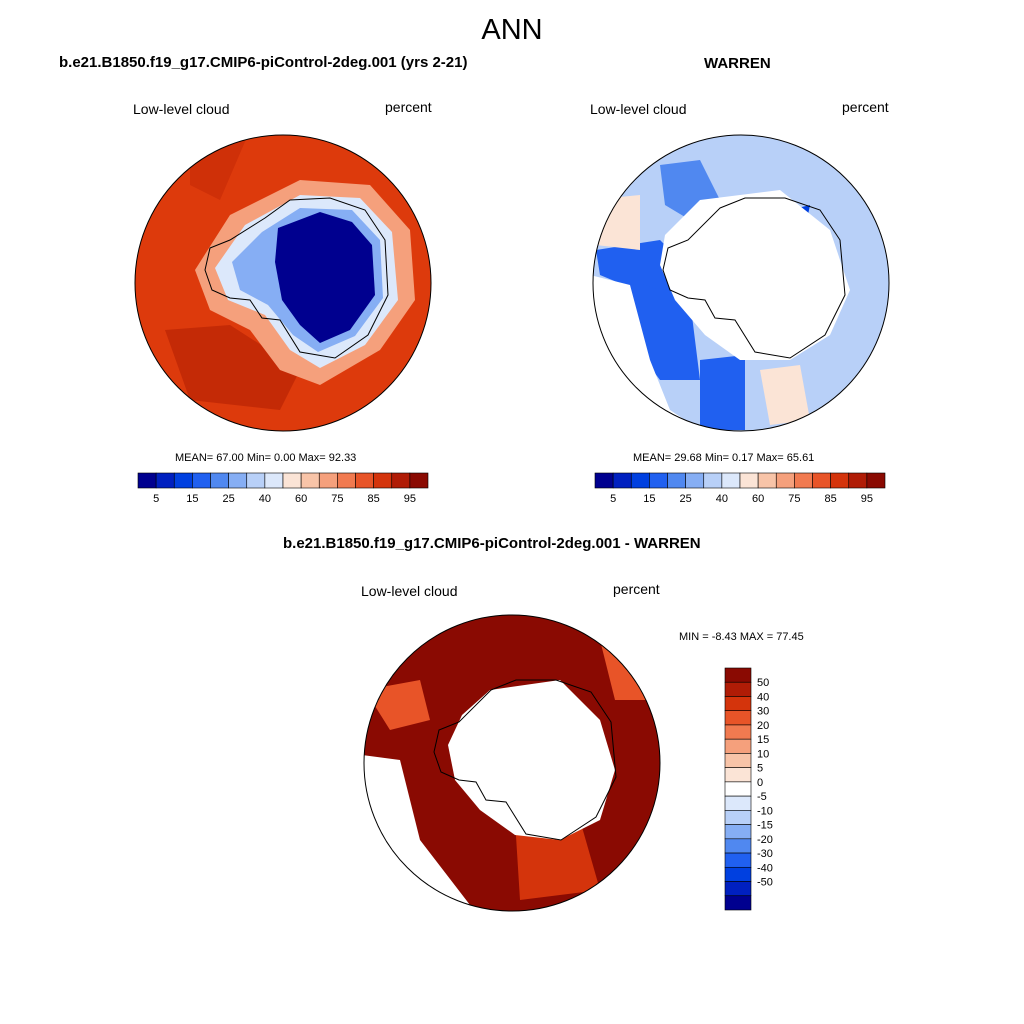 The height and width of the screenshot is (1024, 1024). I want to click on obs-colorbar-tick: 15, so click(649, 499).